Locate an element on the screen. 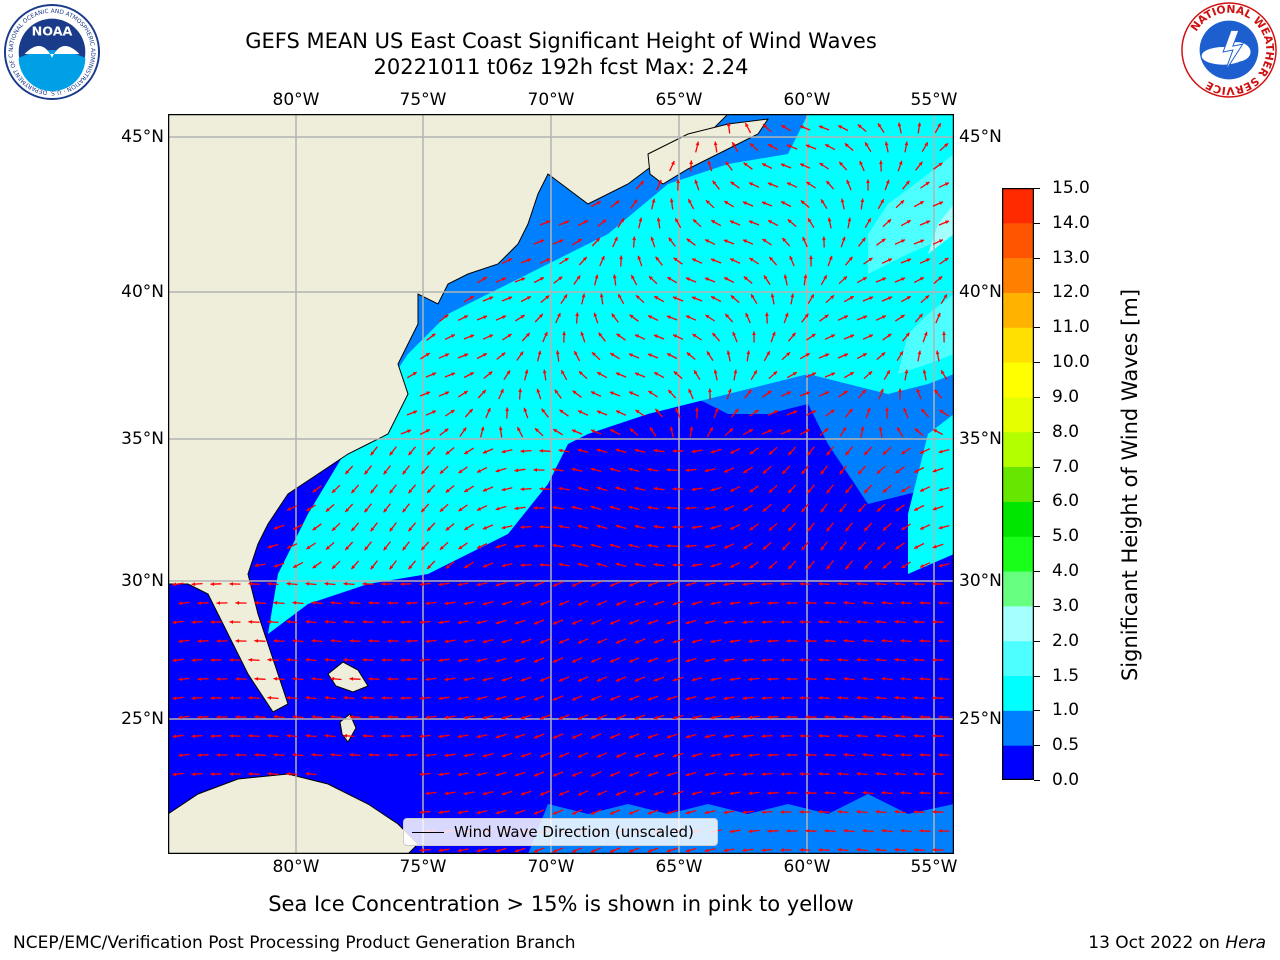 This screenshot has width=1280, height=960. colorbar-tick-mark is located at coordinates (1037, 258).